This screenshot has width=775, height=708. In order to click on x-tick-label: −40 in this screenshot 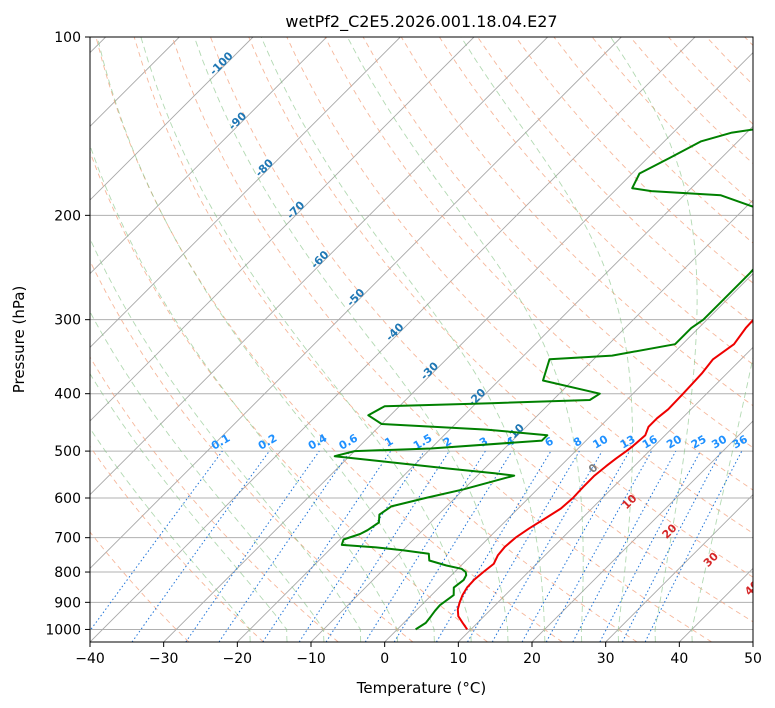, I will do `click(90, 659)`.